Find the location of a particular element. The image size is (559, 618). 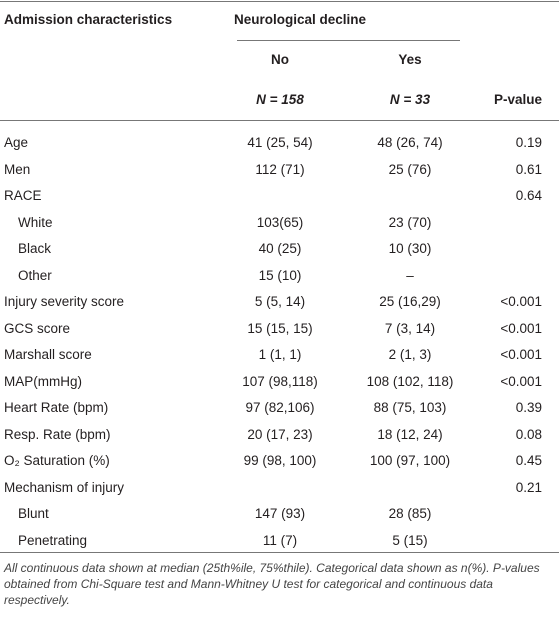

cell: 25 (16,29) is located at coordinates (410, 301).